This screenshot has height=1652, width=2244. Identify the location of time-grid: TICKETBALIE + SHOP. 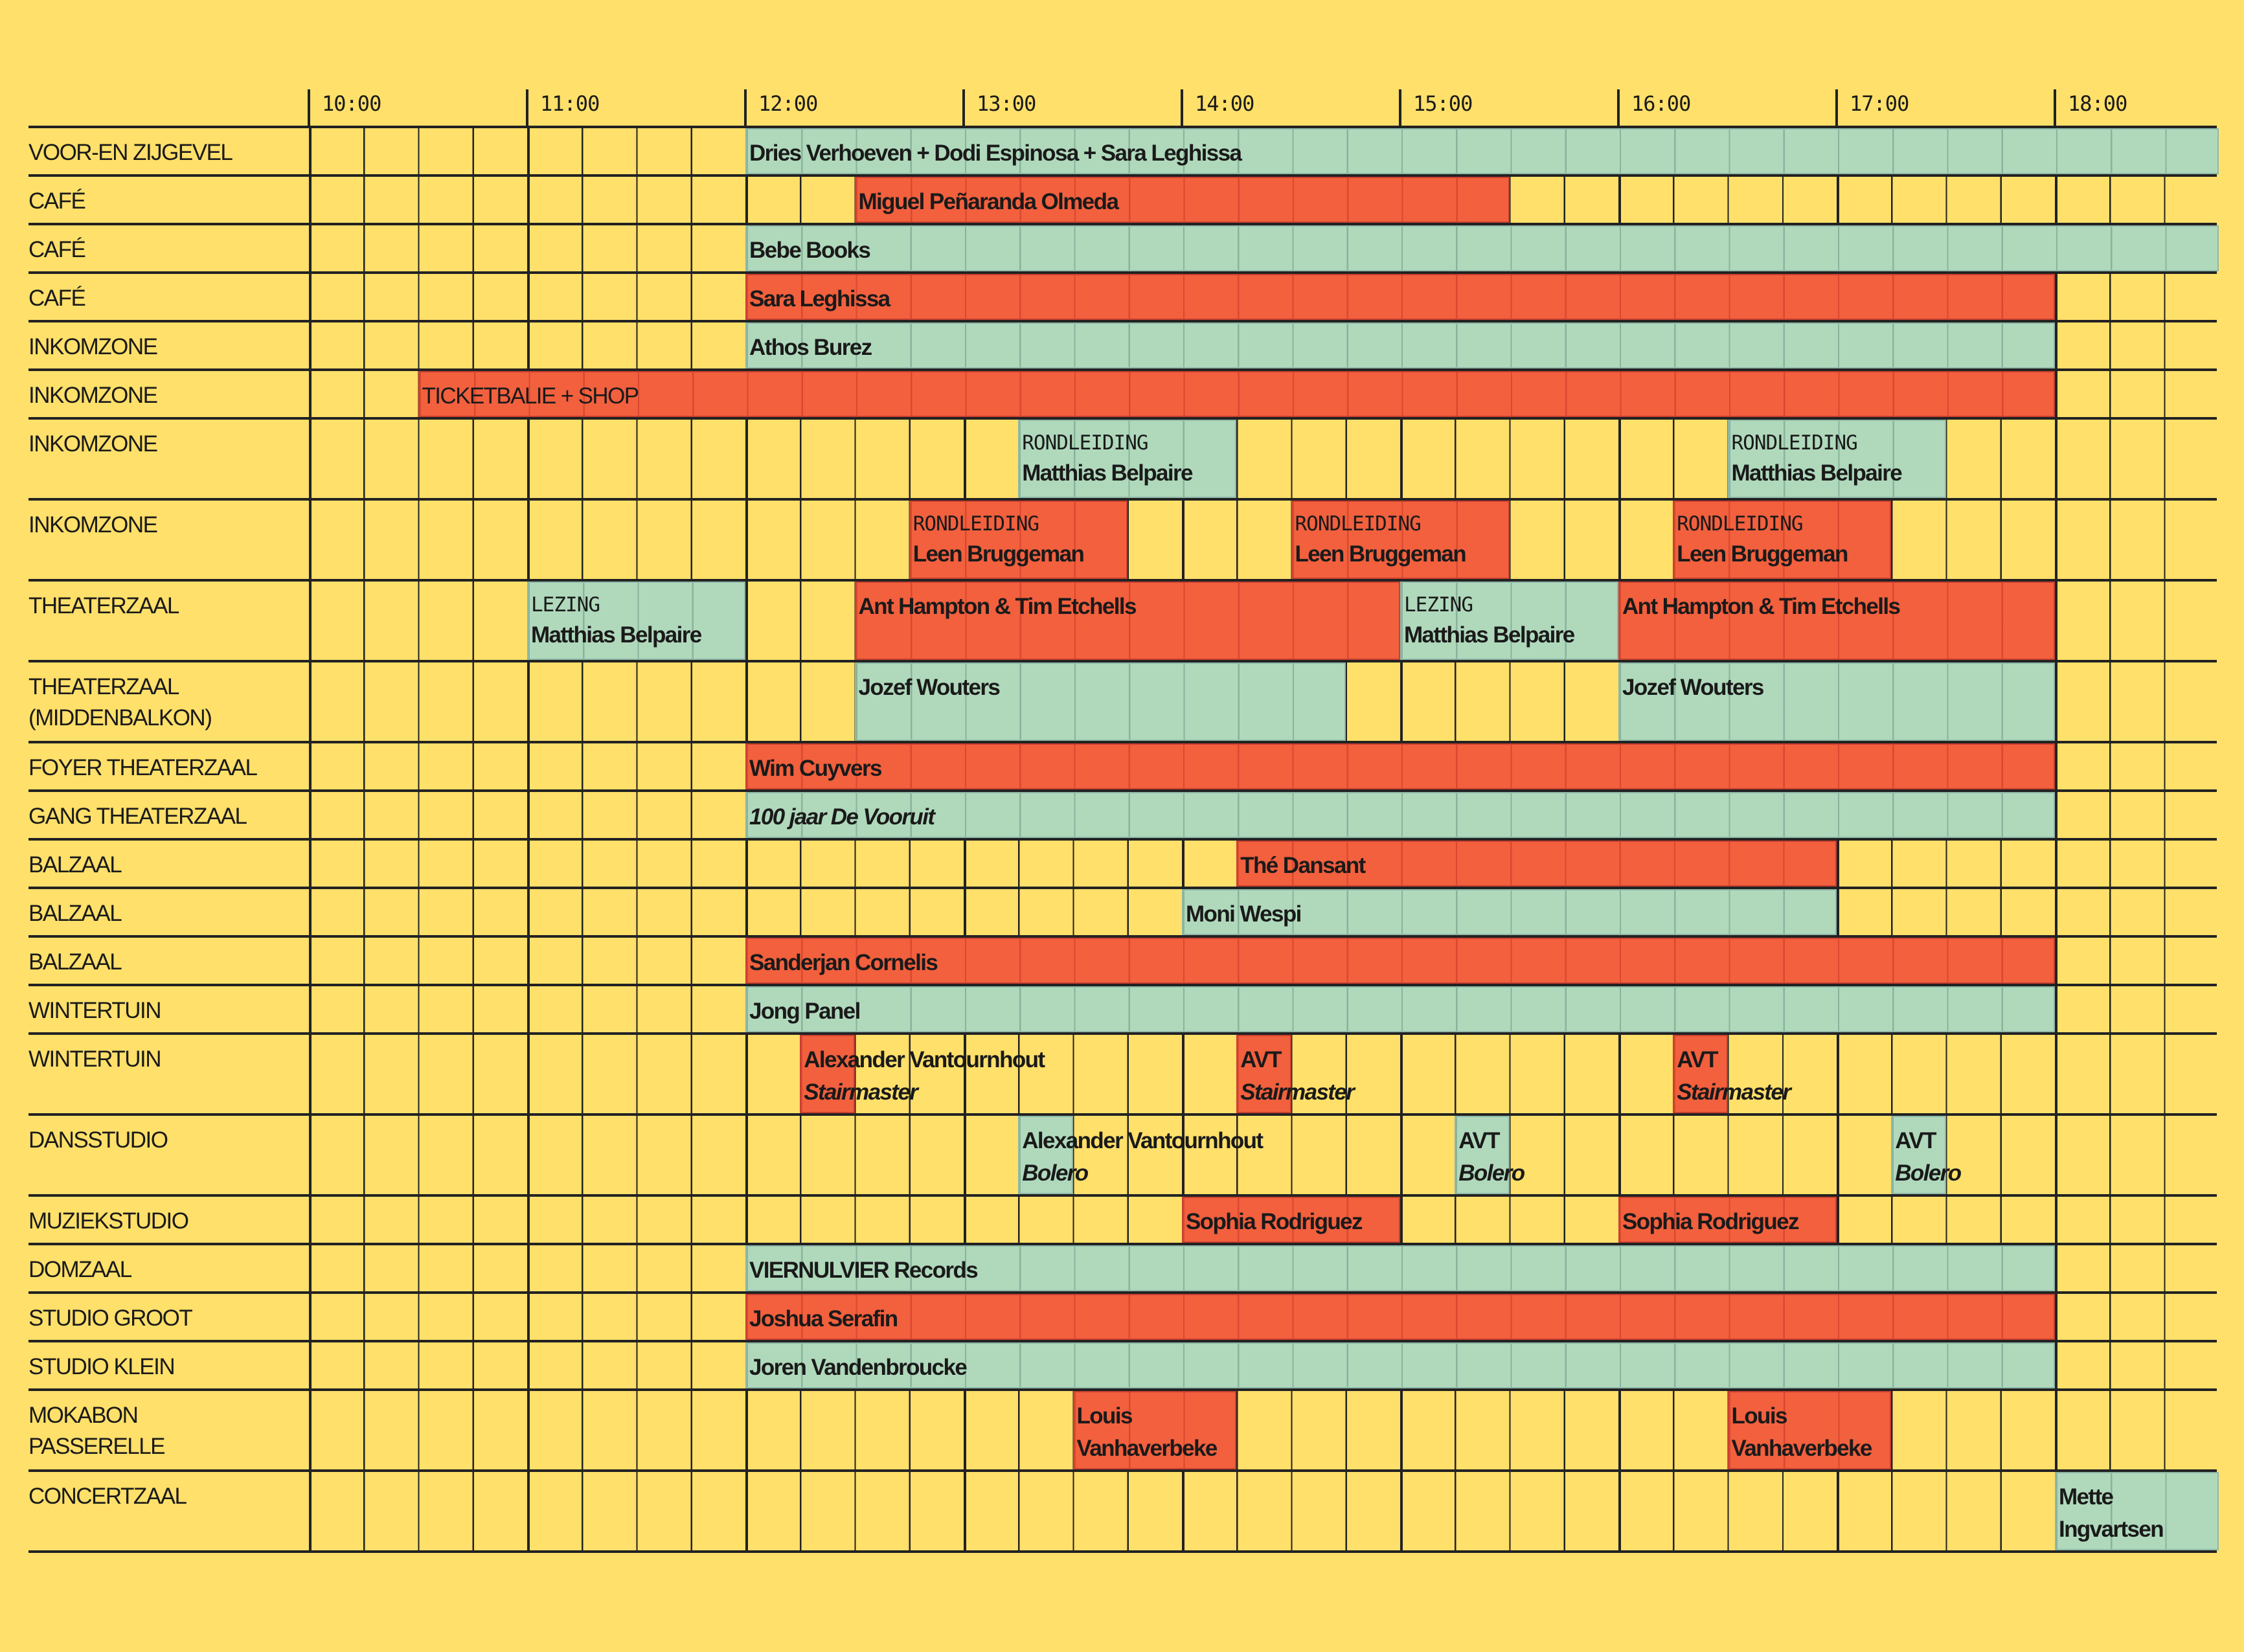
(1263, 394).